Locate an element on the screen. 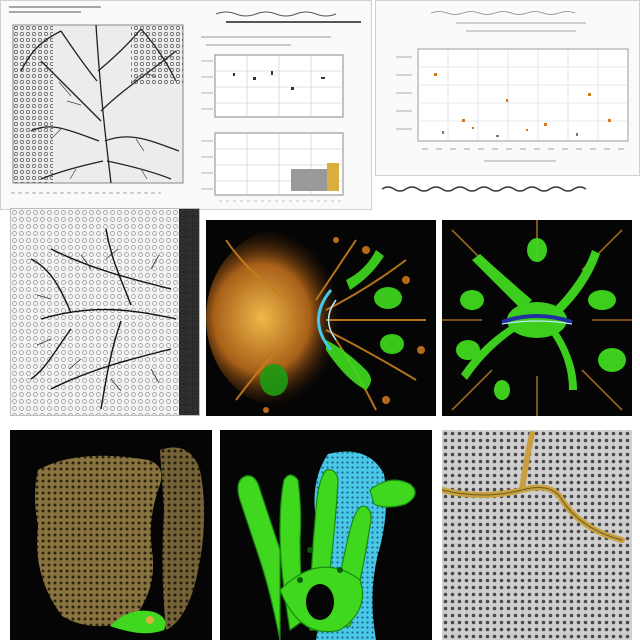 Image resolution: width=640 pixels, height=640 pixels. caption-scribble is located at coordinates (509, 190).